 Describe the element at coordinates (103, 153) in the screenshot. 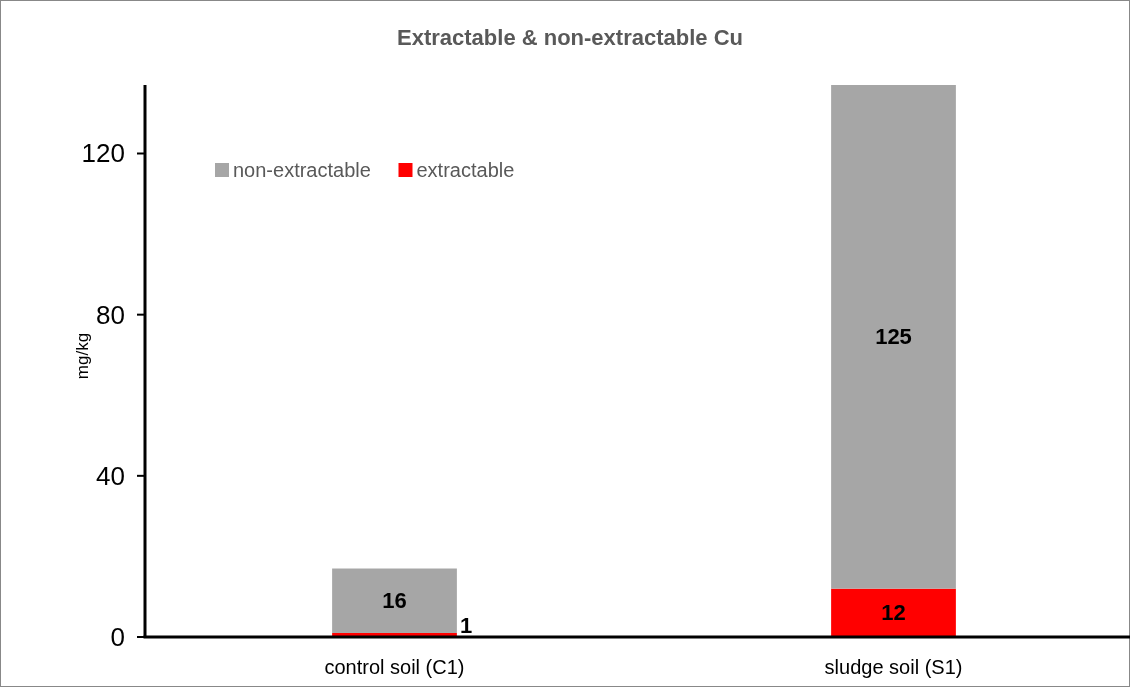

I see `y-tick-label: 120` at that location.